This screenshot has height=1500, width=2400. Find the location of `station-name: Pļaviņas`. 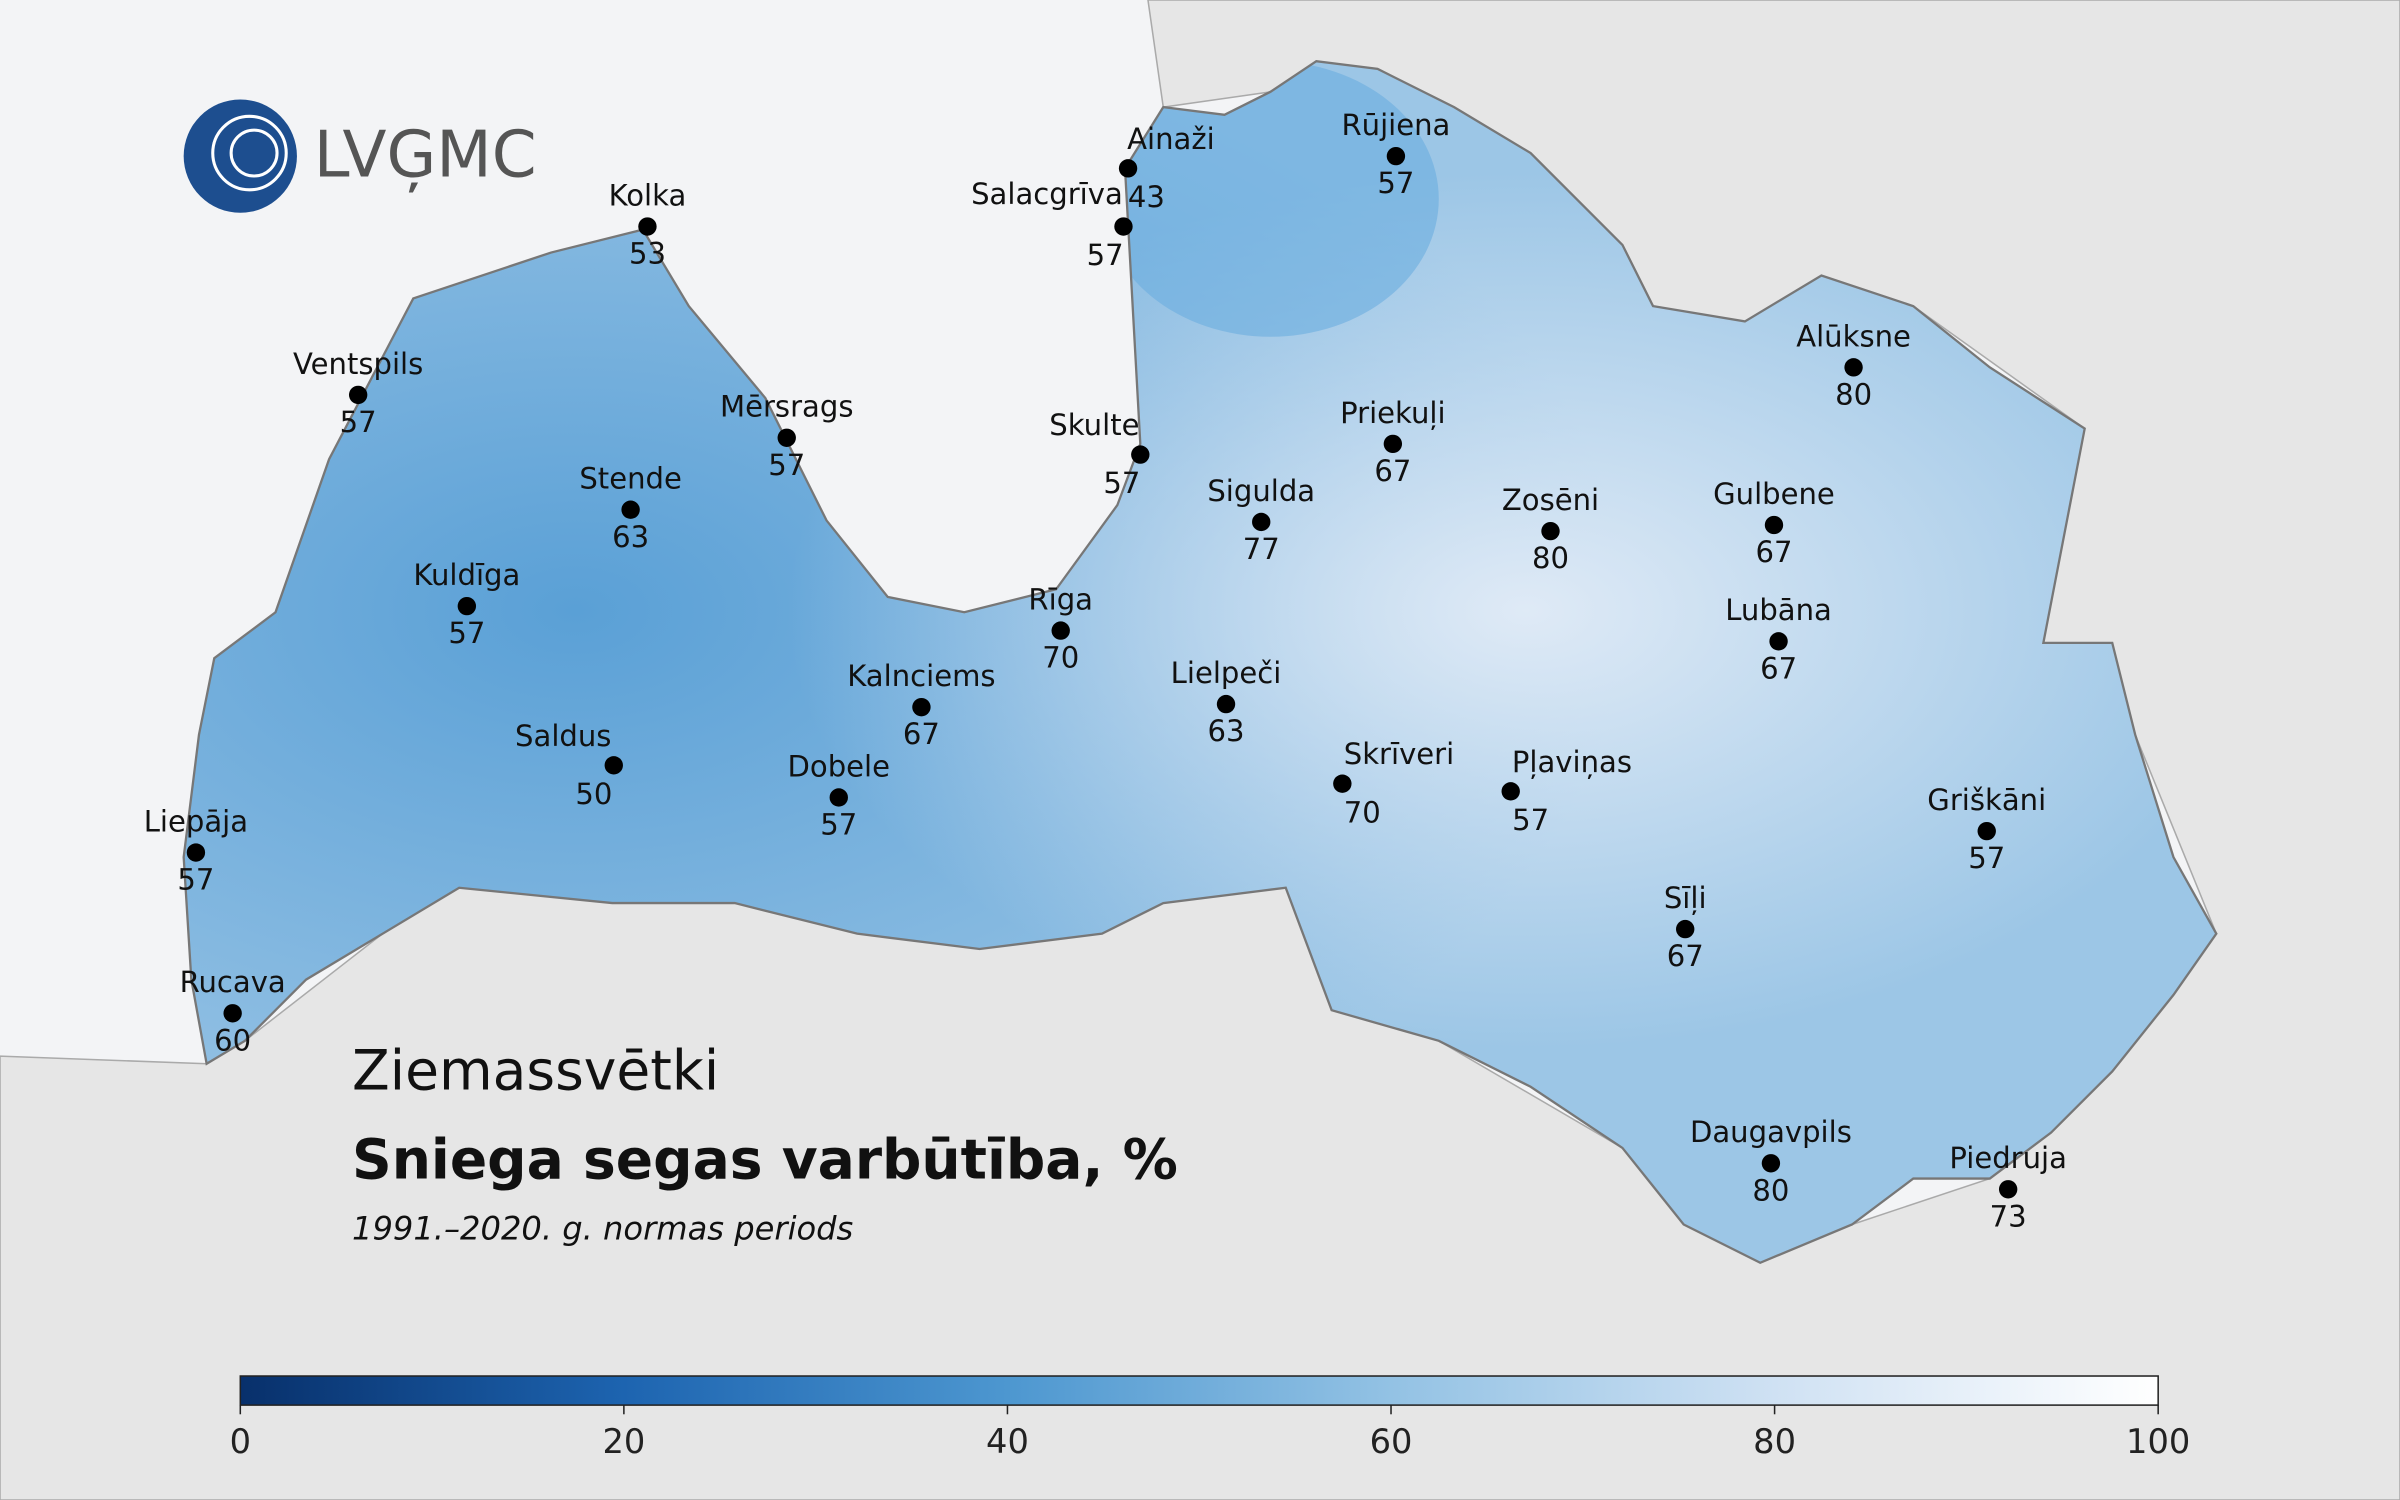

station-name: Pļaviņas is located at coordinates (1572, 762).